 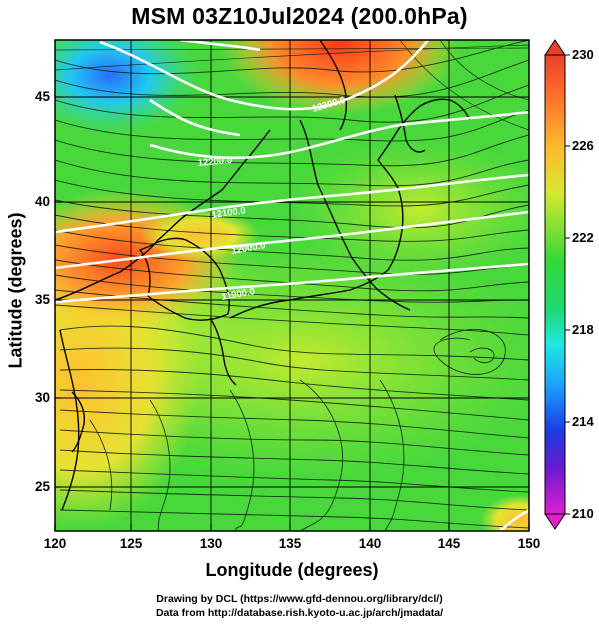 I want to click on colorbar-tick-label: 230, so click(x=583, y=54).